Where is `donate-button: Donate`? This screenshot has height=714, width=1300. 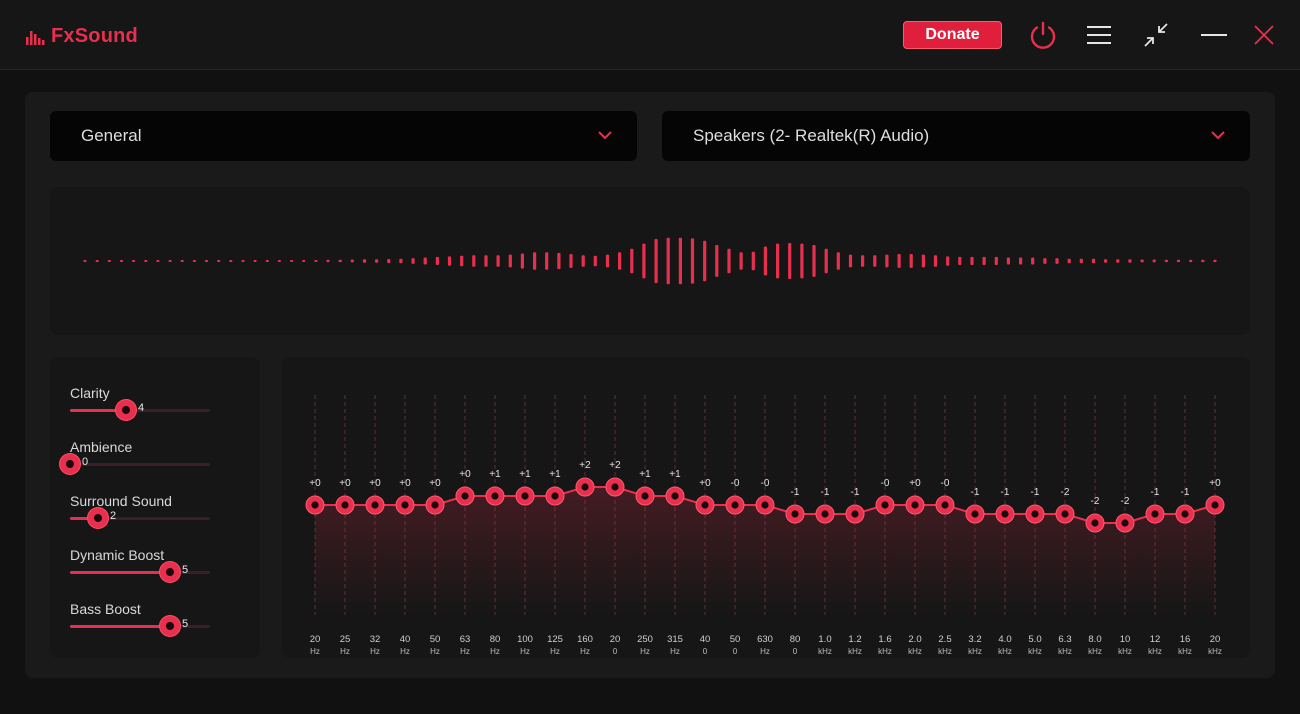 donate-button: Donate is located at coordinates (952, 35).